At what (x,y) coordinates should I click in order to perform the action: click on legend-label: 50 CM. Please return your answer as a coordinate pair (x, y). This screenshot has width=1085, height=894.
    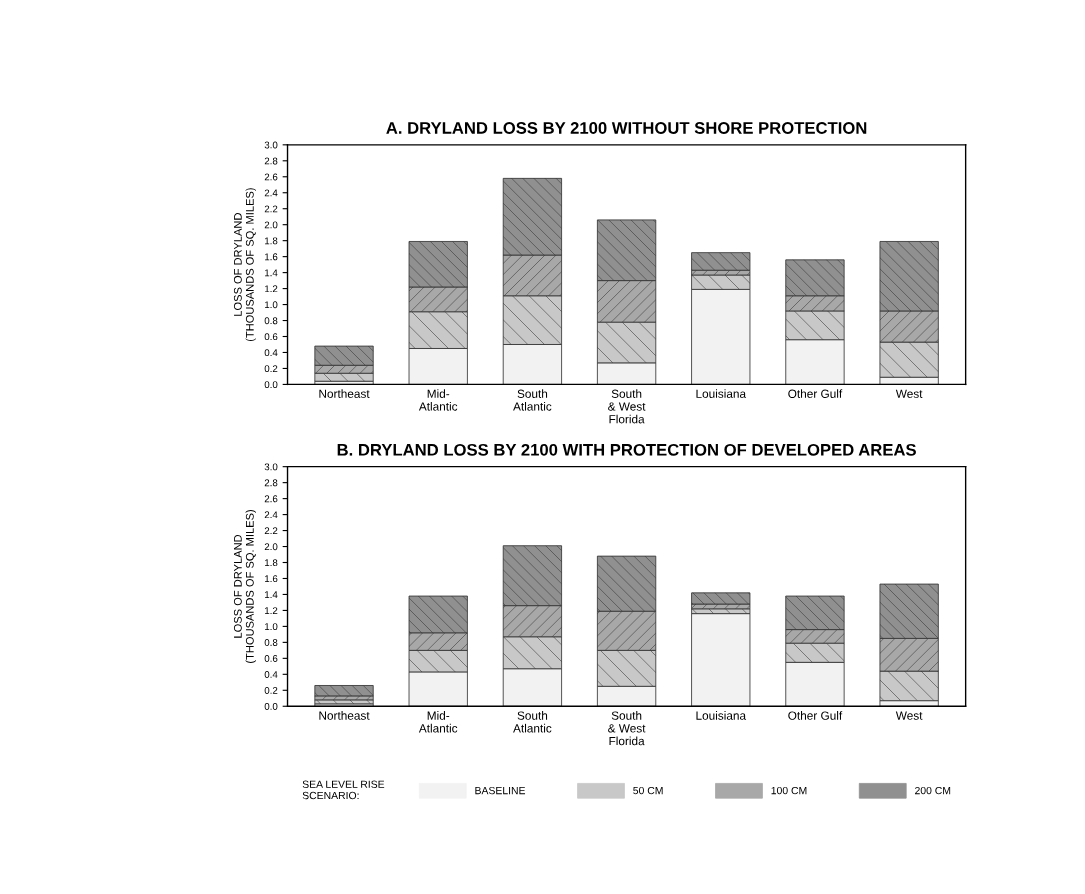
    Looking at the image, I should click on (648, 790).